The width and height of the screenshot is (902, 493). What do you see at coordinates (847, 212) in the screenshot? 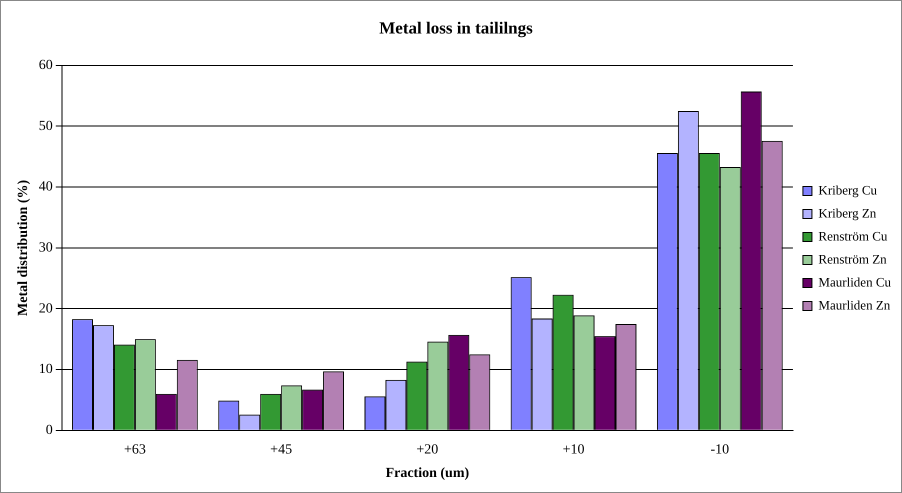
I see `legend-label: Kriberg Zn` at bounding box center [847, 212].